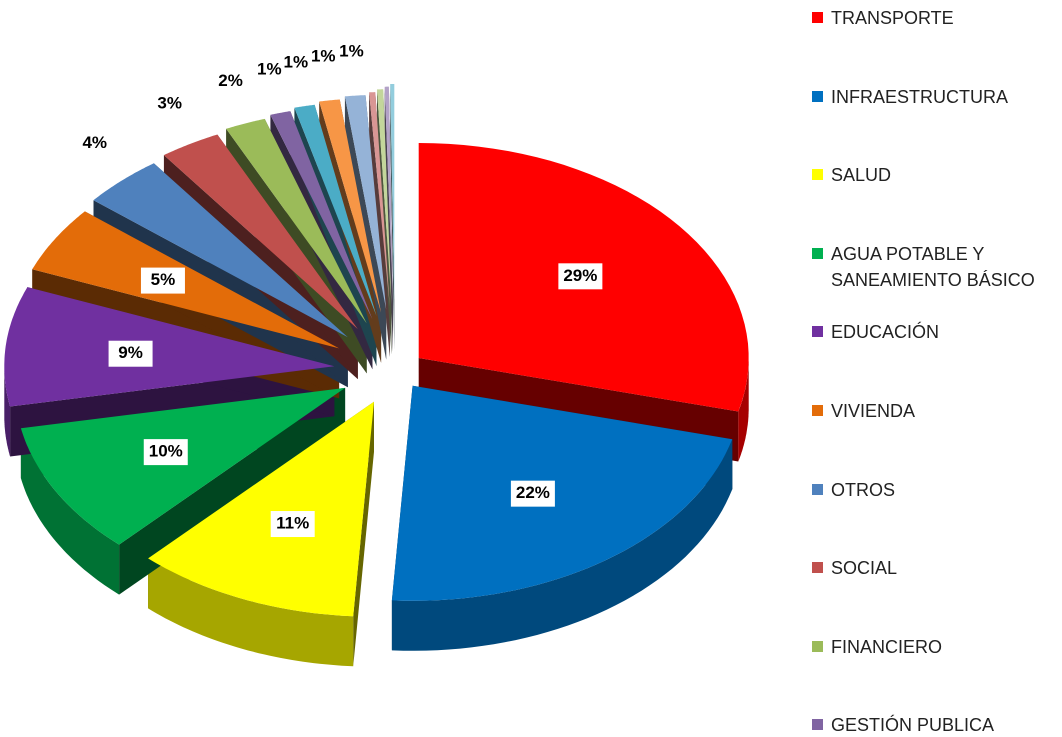 The height and width of the screenshot is (737, 1062). Describe the element at coordinates (861, 175) in the screenshot. I see `legend-label: SALUD` at that location.